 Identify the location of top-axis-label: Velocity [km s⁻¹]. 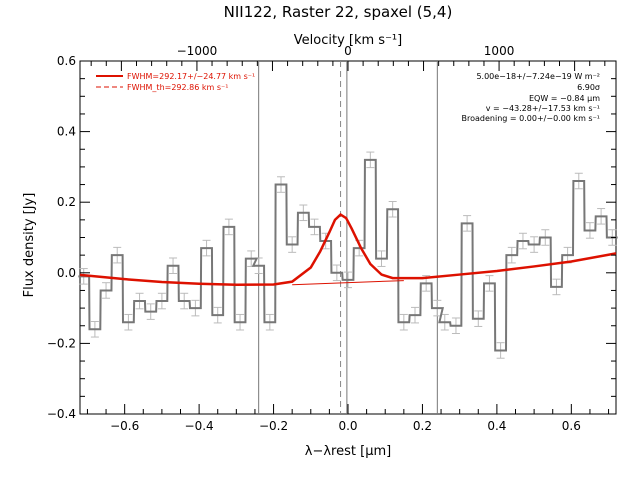
(348, 40).